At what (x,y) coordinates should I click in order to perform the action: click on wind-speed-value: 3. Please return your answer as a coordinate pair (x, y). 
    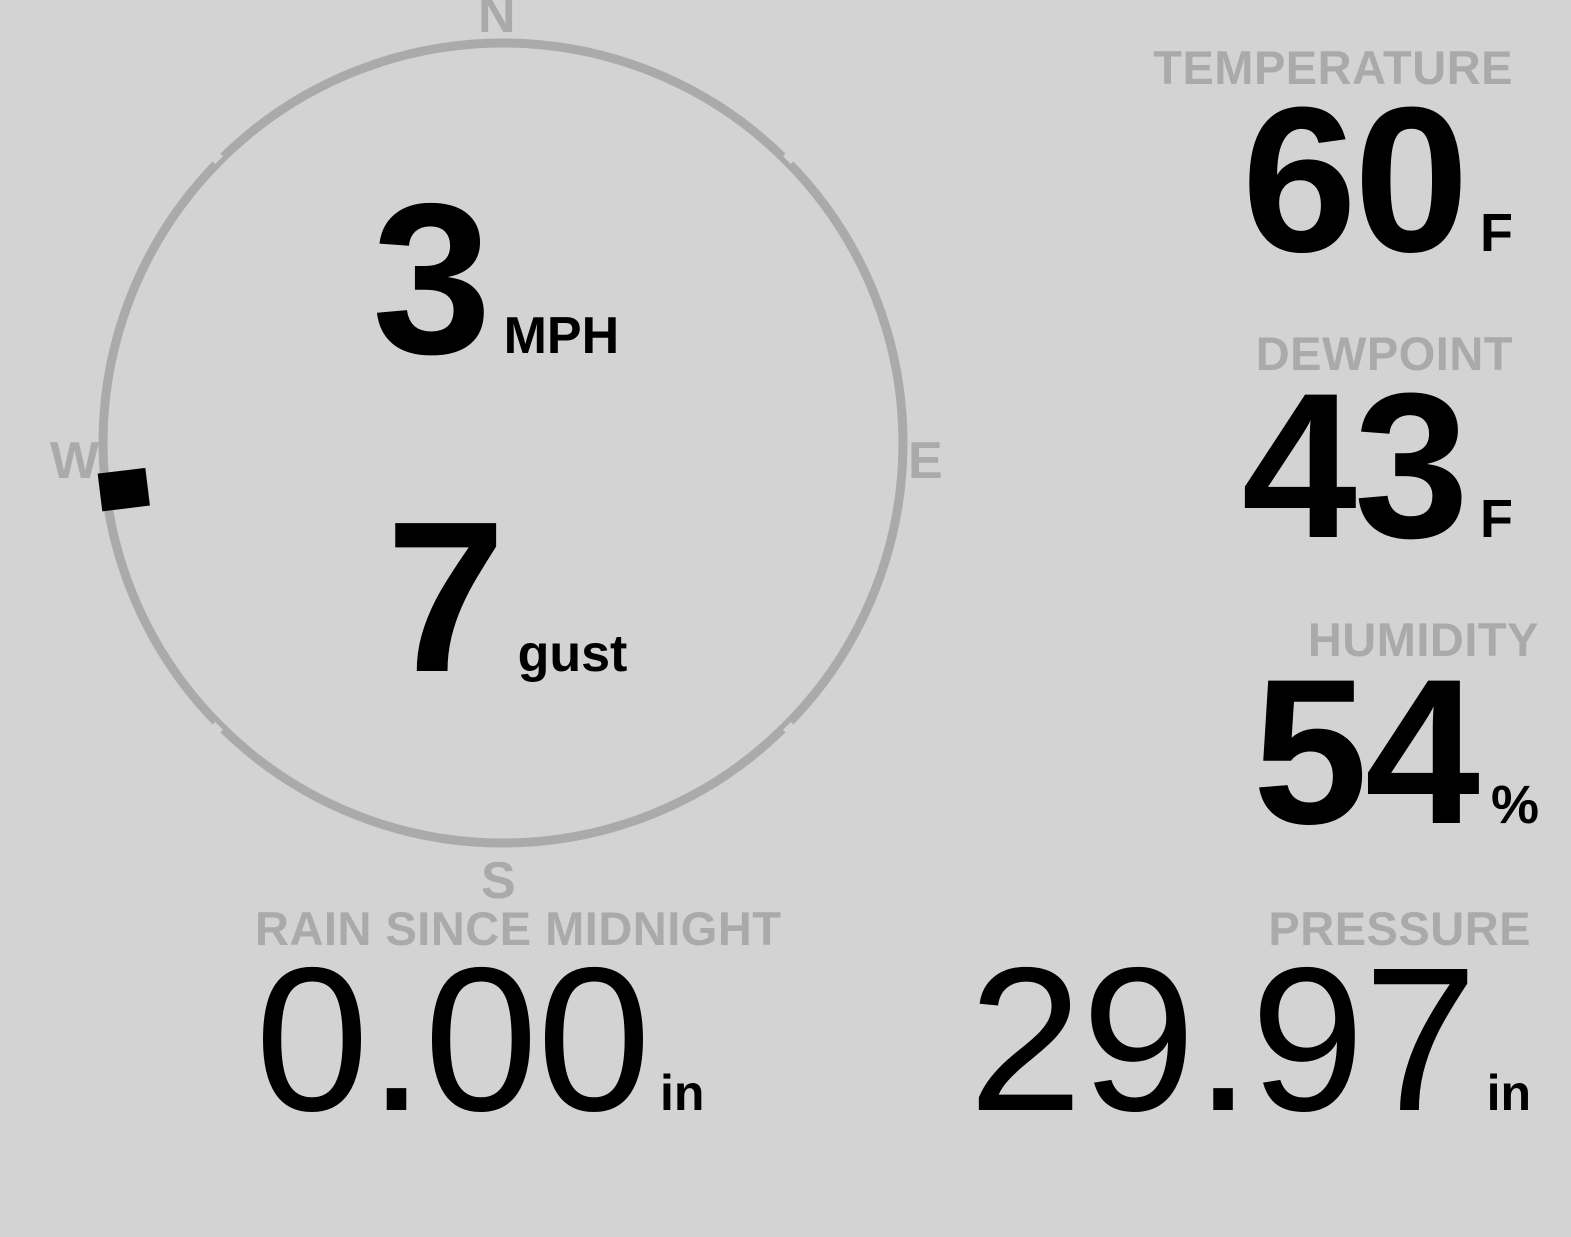
    Looking at the image, I should click on (432, 278).